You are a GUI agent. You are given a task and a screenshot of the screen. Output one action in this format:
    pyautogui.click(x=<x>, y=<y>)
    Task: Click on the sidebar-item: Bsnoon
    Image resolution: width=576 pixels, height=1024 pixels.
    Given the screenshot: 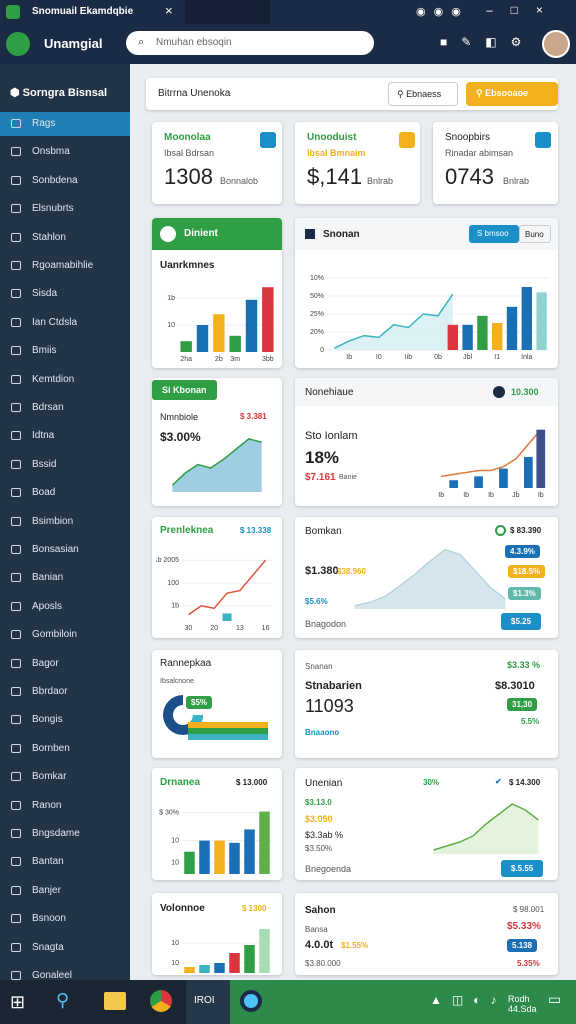 What is the action you would take?
    pyautogui.click(x=65, y=919)
    